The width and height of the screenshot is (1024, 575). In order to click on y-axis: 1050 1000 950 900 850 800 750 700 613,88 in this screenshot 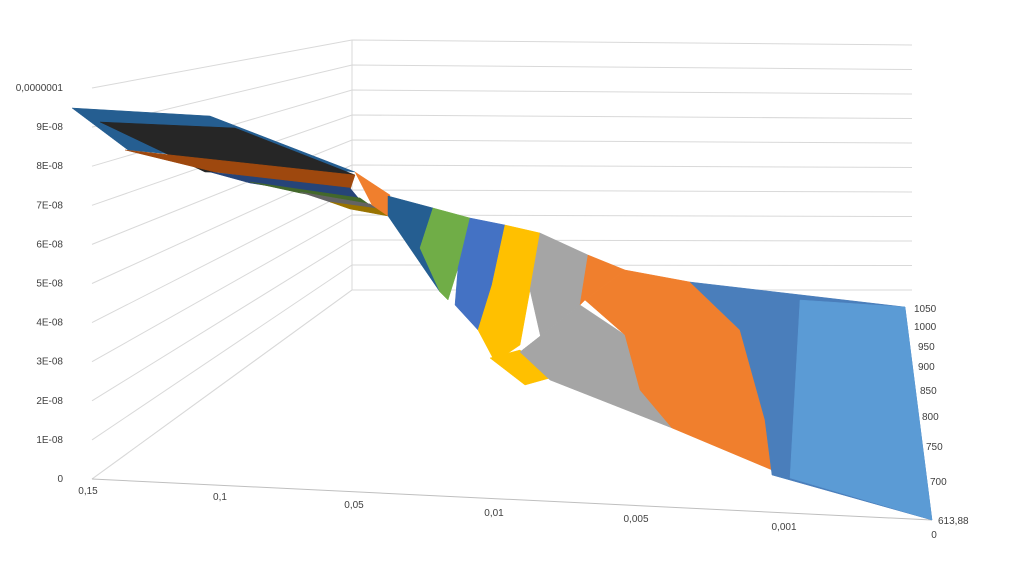, I will do `click(941, 415)`.